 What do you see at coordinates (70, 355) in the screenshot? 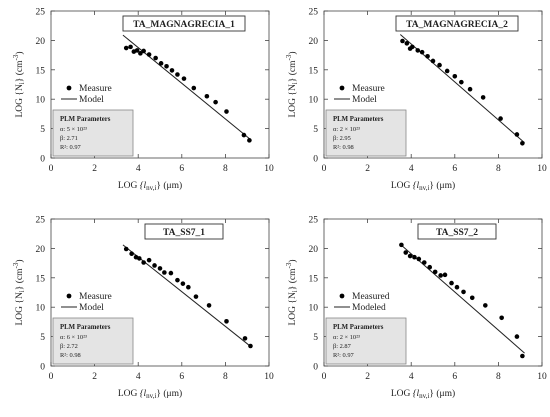
I see `params-r2: R²: 0.98` at bounding box center [70, 355].